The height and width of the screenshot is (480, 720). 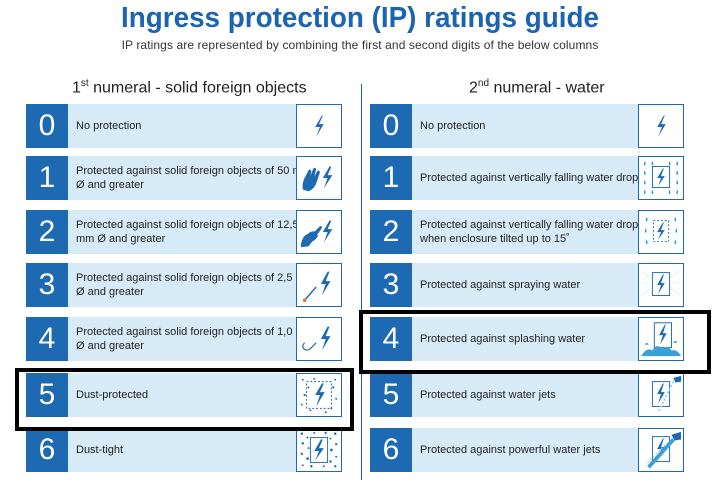 I want to click on spray-lightning-icon, so click(x=661, y=285).